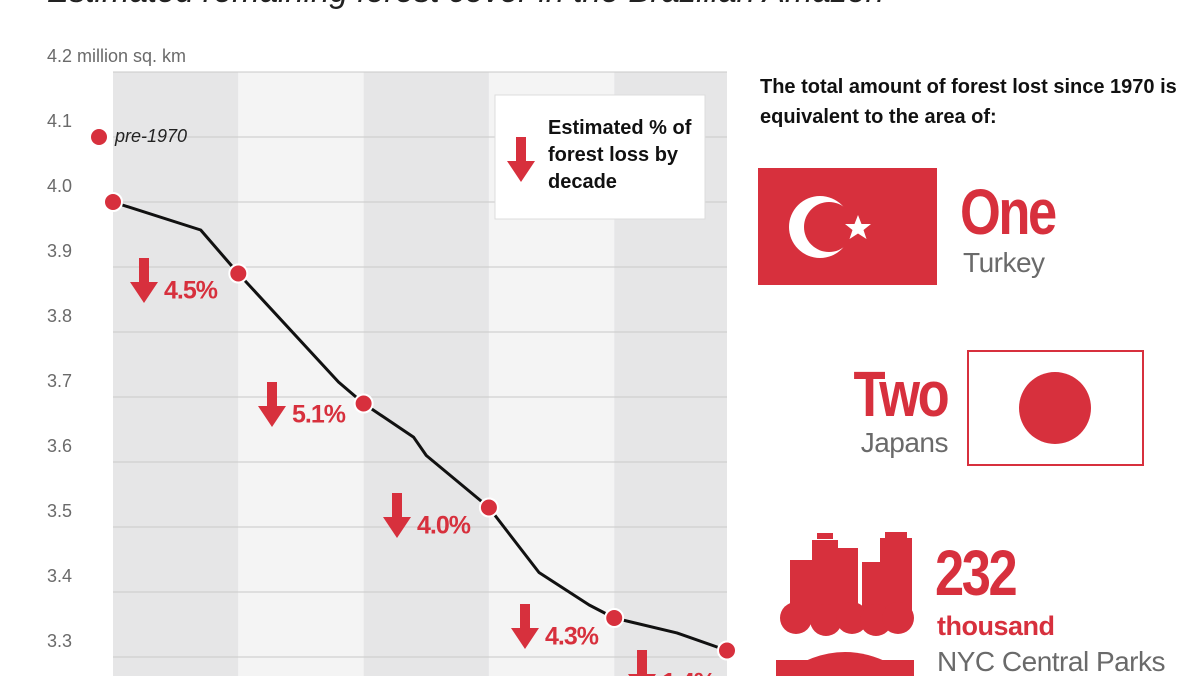 This screenshot has height=676, width=1200. What do you see at coordinates (59, 316) in the screenshot?
I see `y-tick-label: 3.8` at bounding box center [59, 316].